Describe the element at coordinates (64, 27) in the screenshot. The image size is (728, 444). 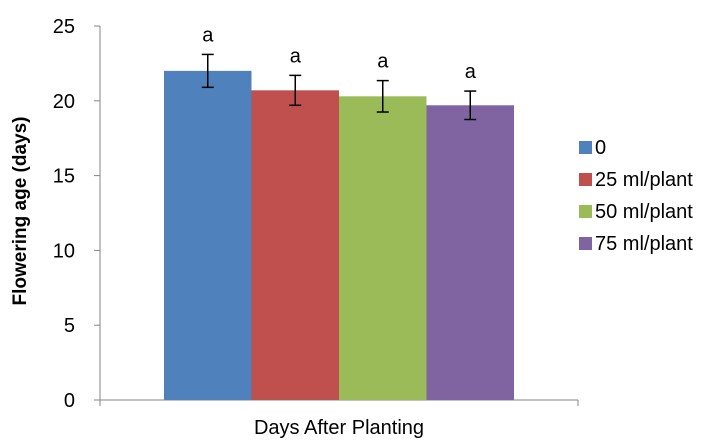
I see `y-tick-label: 25` at that location.